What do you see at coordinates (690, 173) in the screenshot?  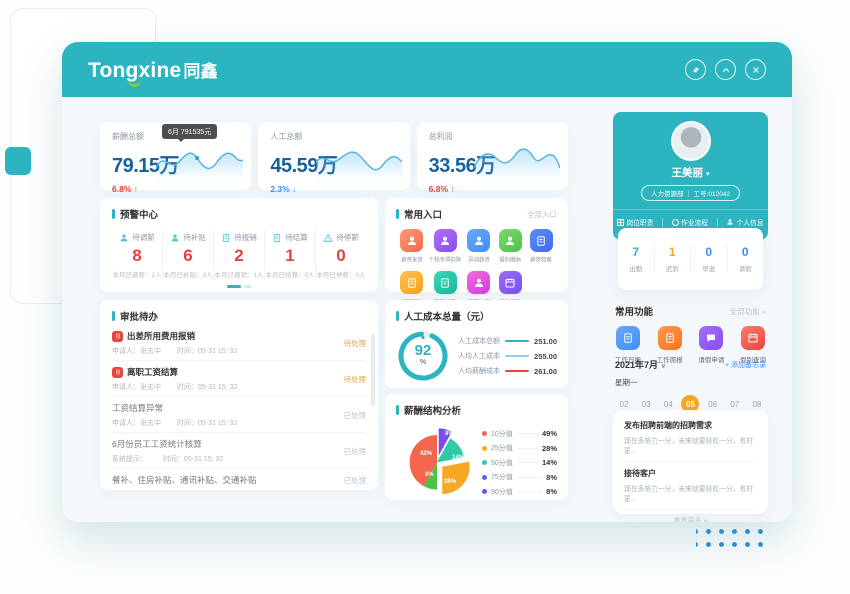 I see `user-name-dropdown: 王美丽 ▾` at bounding box center [690, 173].